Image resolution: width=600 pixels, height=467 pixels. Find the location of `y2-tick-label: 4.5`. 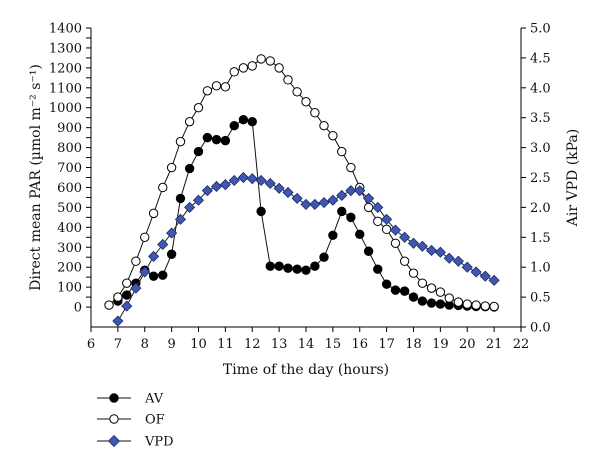

y2-tick-label: 4.5 is located at coordinates (540, 58).